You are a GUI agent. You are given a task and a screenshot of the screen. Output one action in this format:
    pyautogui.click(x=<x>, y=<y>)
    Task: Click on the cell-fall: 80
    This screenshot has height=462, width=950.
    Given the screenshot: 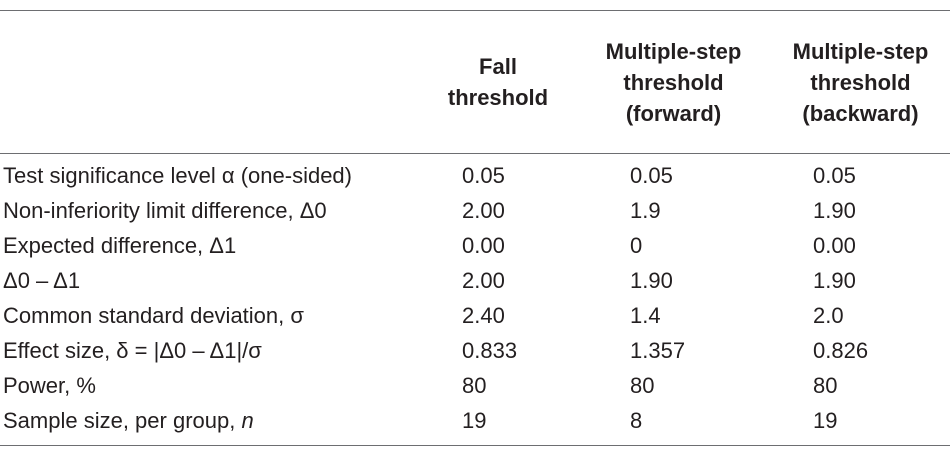 What is the action you would take?
    pyautogui.click(x=474, y=385)
    